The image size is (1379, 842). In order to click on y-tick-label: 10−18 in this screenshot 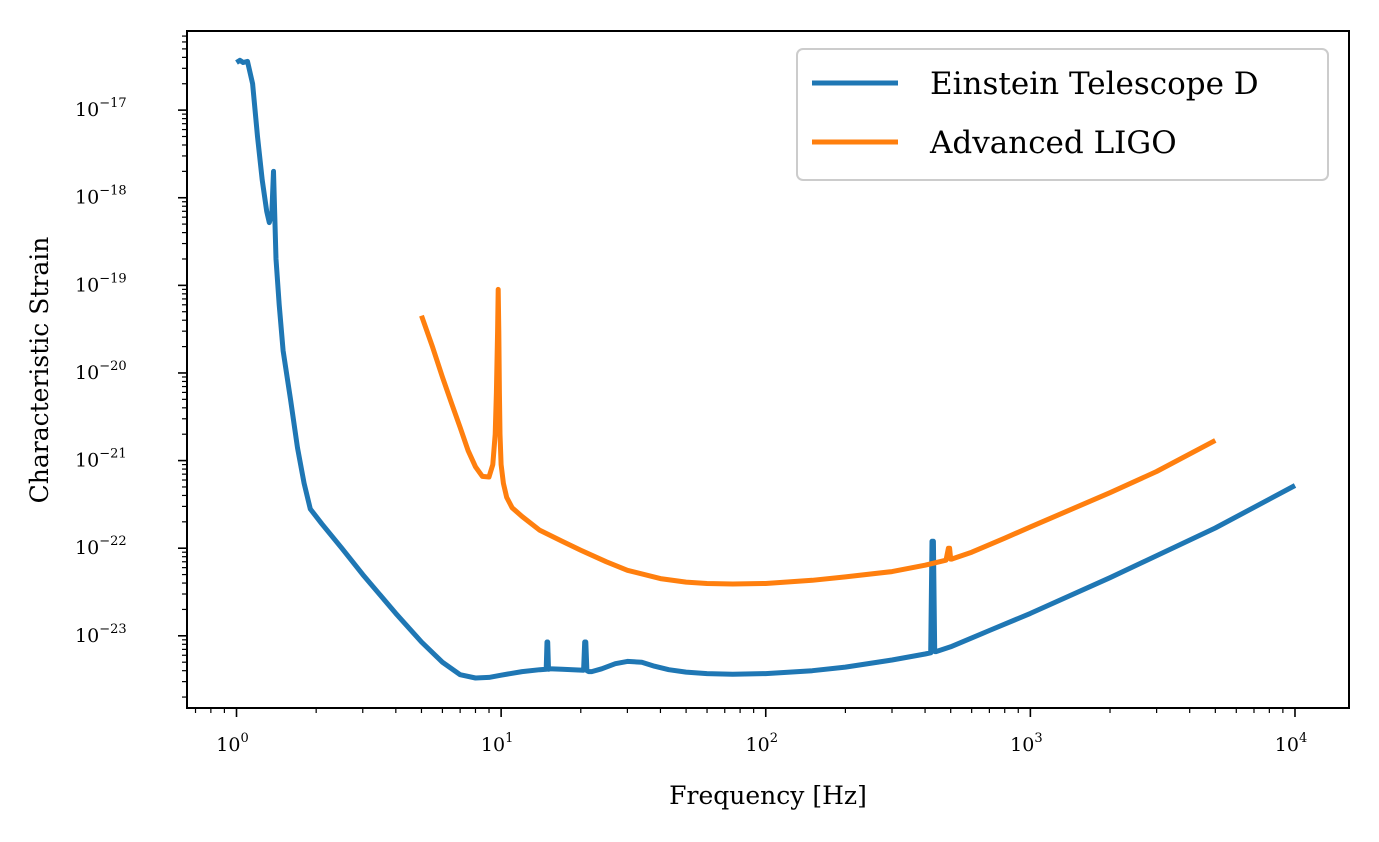, I will do `click(101, 196)`.